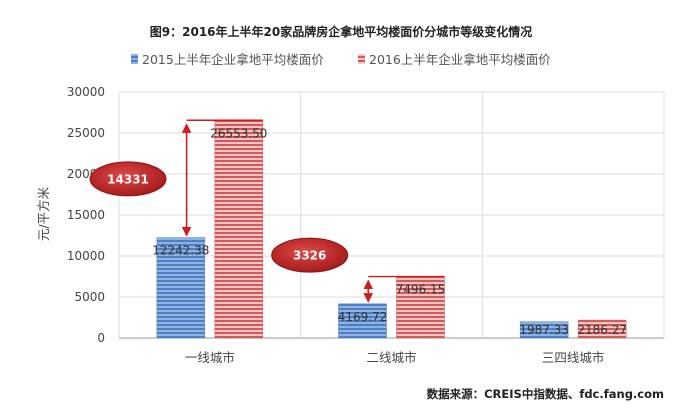 The width and height of the screenshot is (682, 414). What do you see at coordinates (86, 215) in the screenshot?
I see `y-tick-15000: 15000` at bounding box center [86, 215].